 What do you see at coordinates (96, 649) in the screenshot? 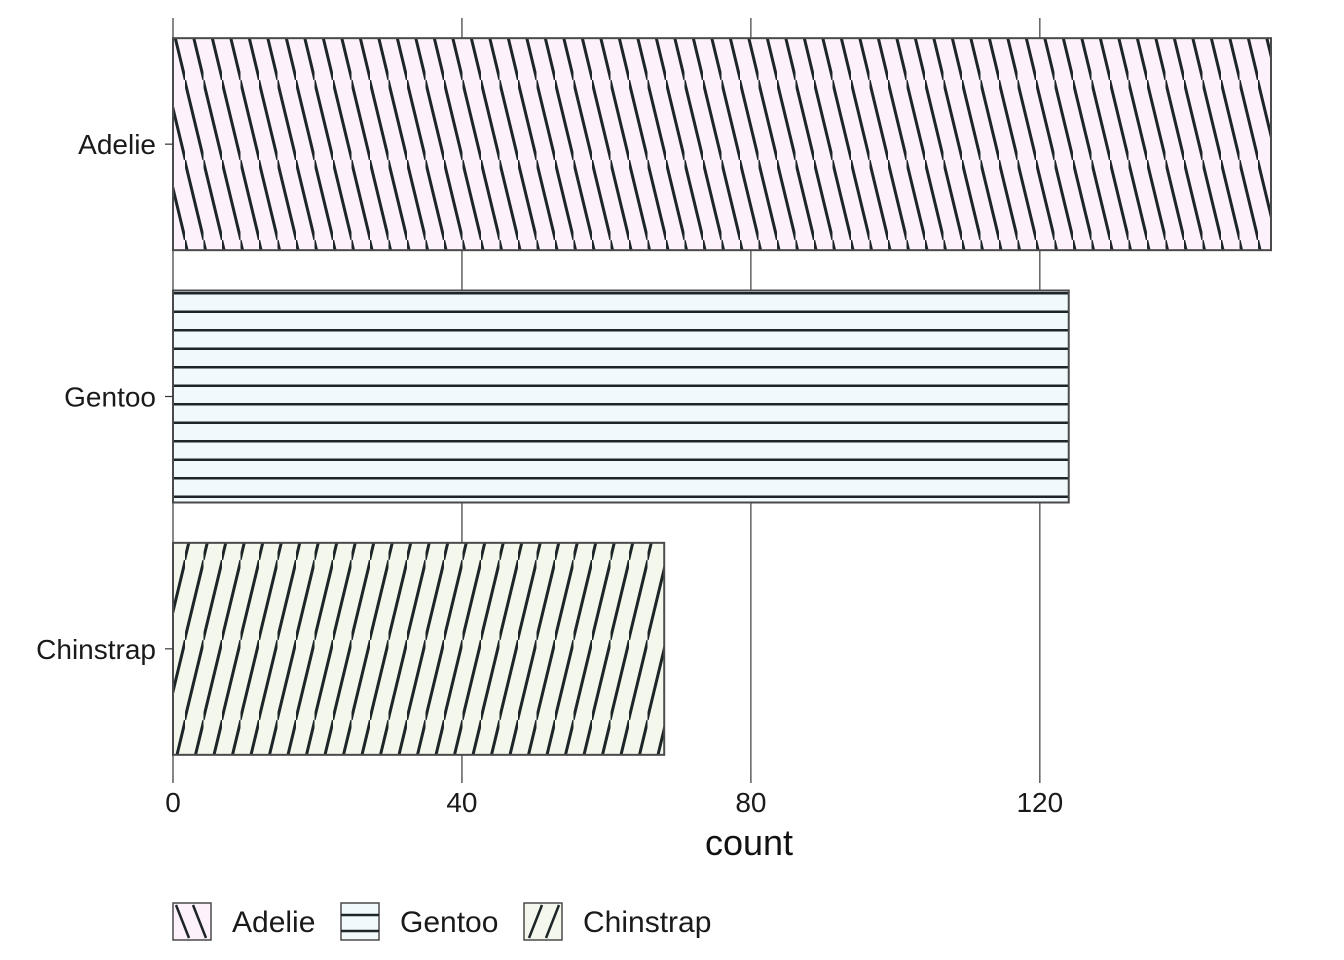
I see `y-tick-label-chinstrap: Chinstrap` at bounding box center [96, 649].